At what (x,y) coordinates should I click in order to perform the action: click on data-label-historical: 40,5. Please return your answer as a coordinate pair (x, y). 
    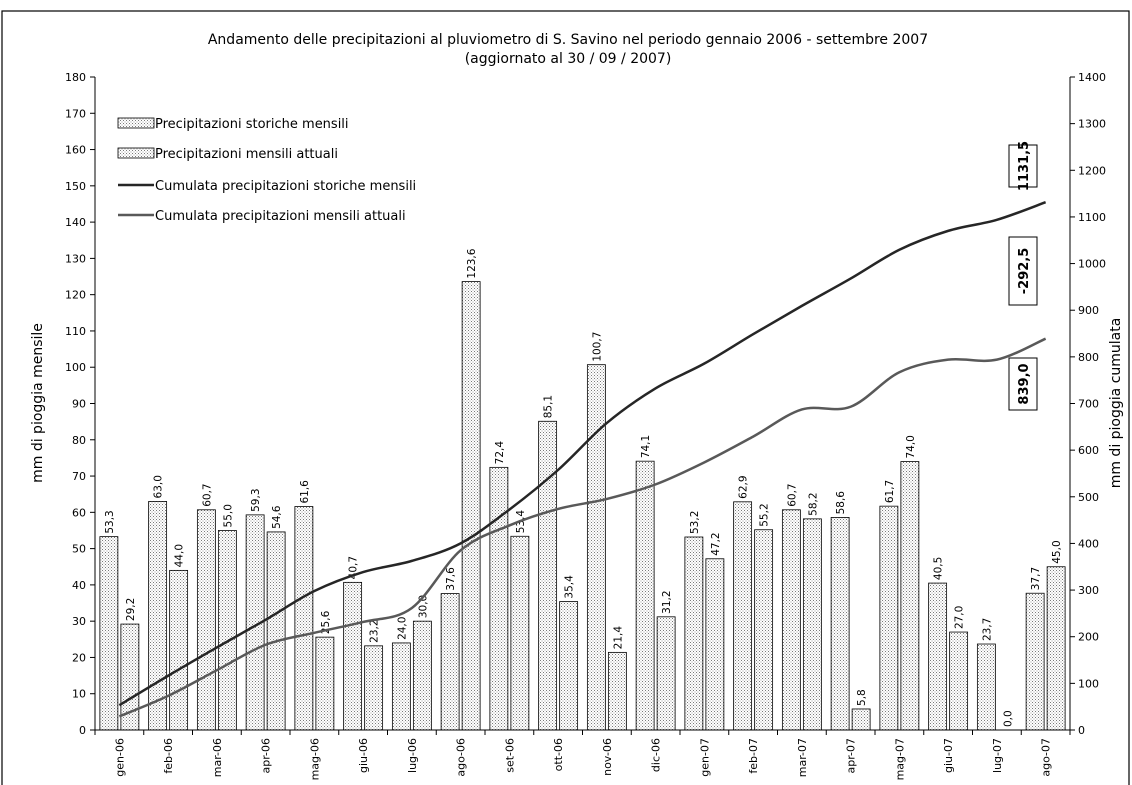
    Looking at the image, I should click on (939, 568).